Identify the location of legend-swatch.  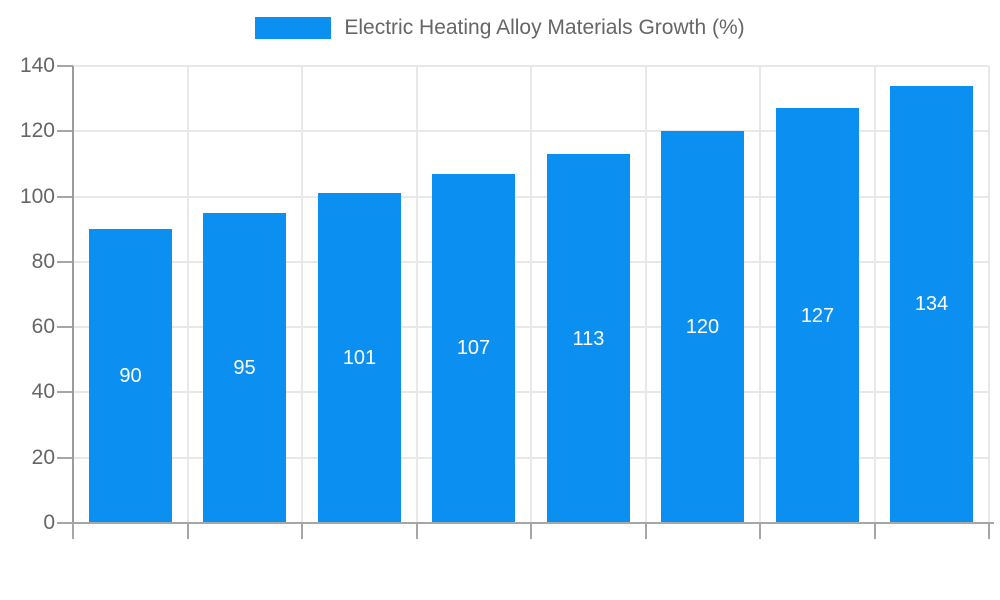
(293, 28).